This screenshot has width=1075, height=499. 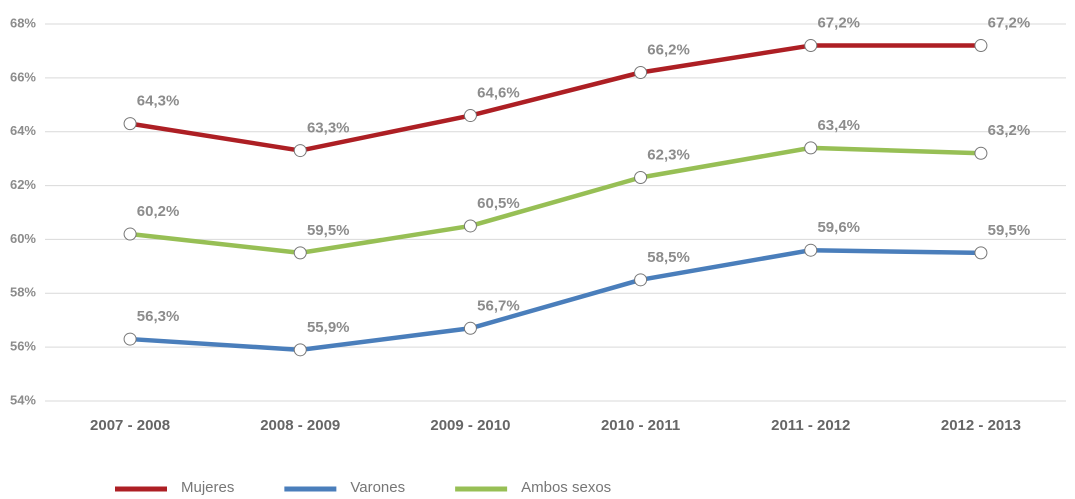 I want to click on x-tick-label: 2008 - 2009, so click(x=300, y=425).